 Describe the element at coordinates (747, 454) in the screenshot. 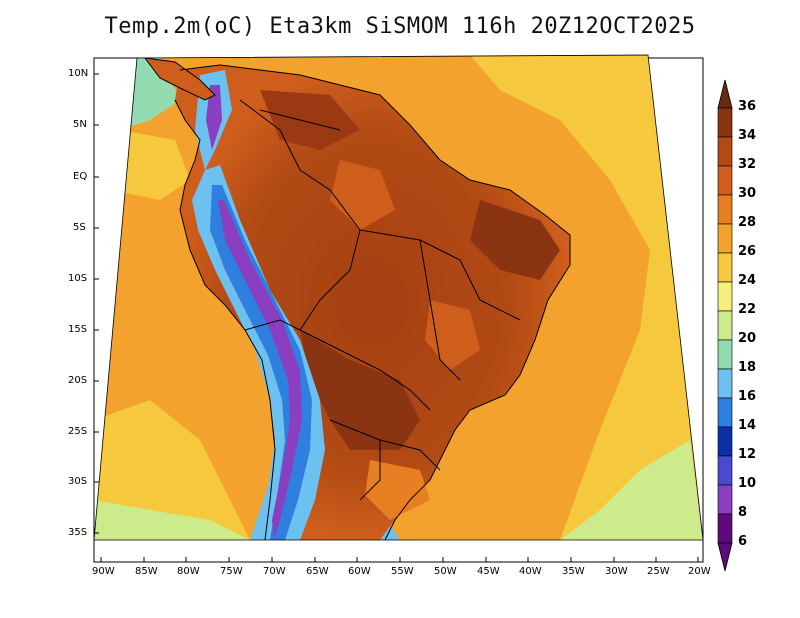

I see `colorbar-label: 12` at that location.